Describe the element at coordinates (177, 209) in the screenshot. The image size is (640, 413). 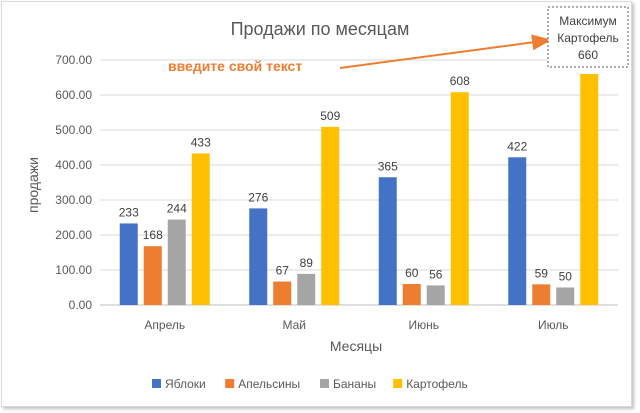
I see `data-label: 244` at that location.